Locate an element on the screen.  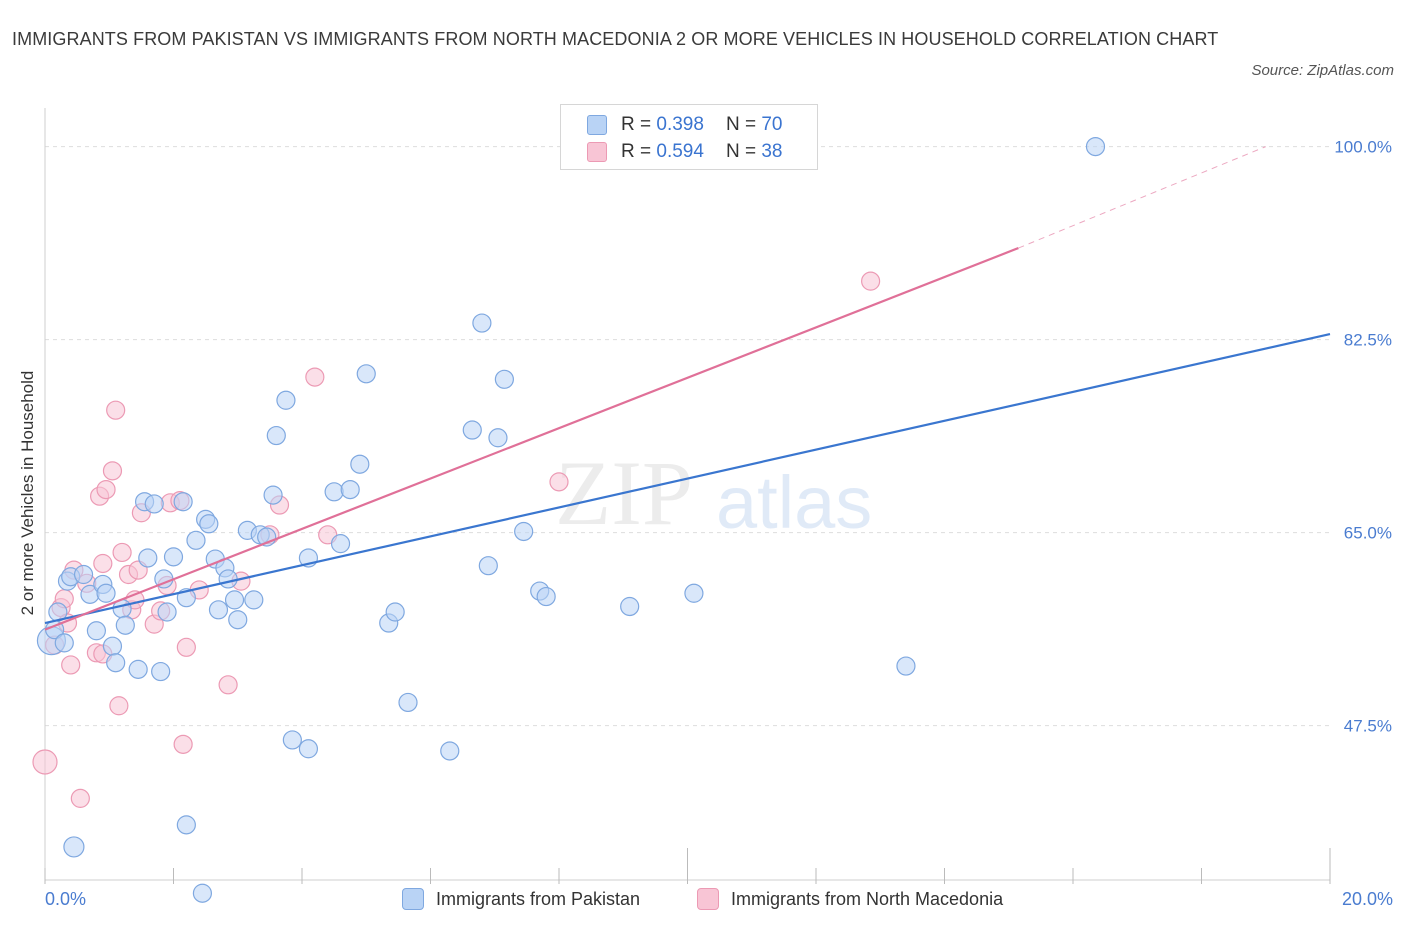
correlation-legend: R = 0.398 N = 70 R = 0.594 N = 38 is located at coordinates (689, 137).